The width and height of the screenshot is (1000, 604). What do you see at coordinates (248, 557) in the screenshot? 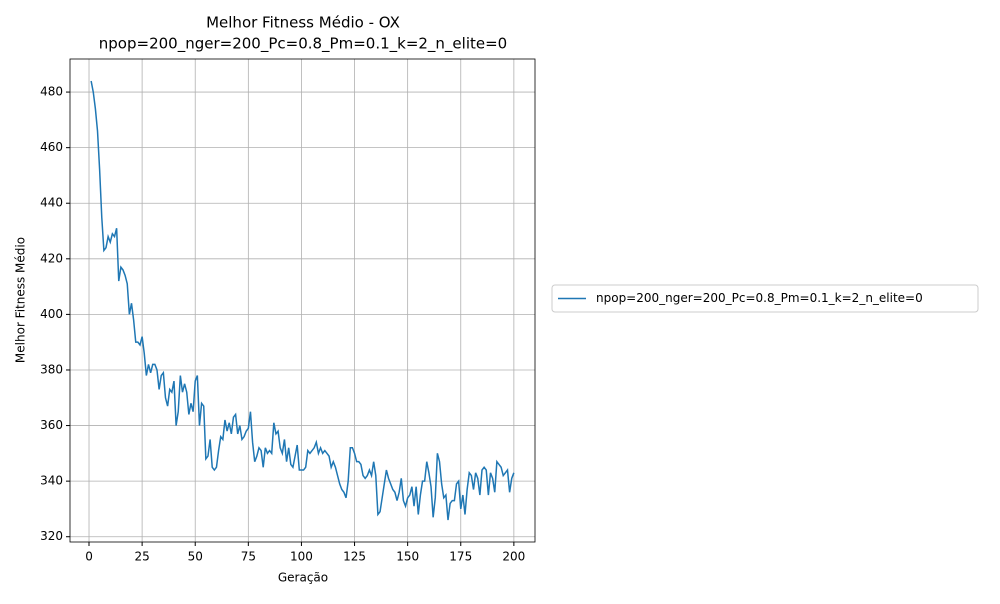
I see `x-tick-label: 75` at bounding box center [248, 557].